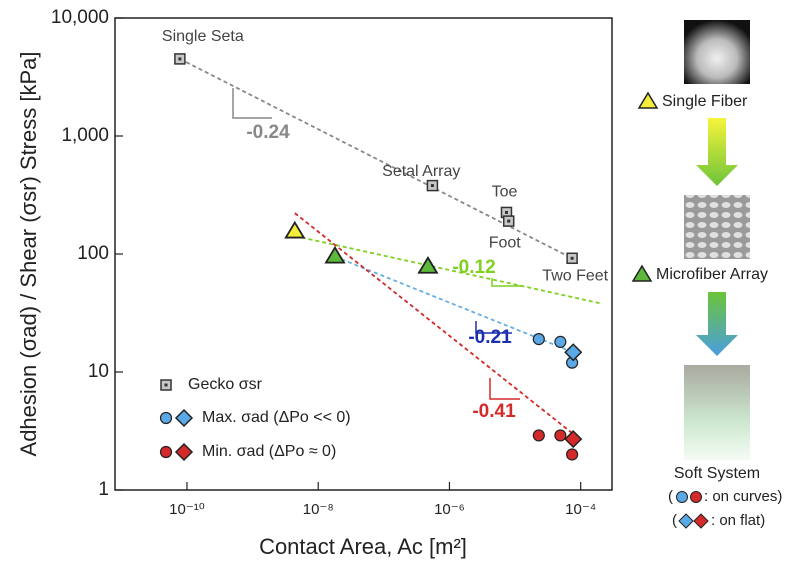 The image size is (800, 580). I want to click on point-label: Foot, so click(505, 242).